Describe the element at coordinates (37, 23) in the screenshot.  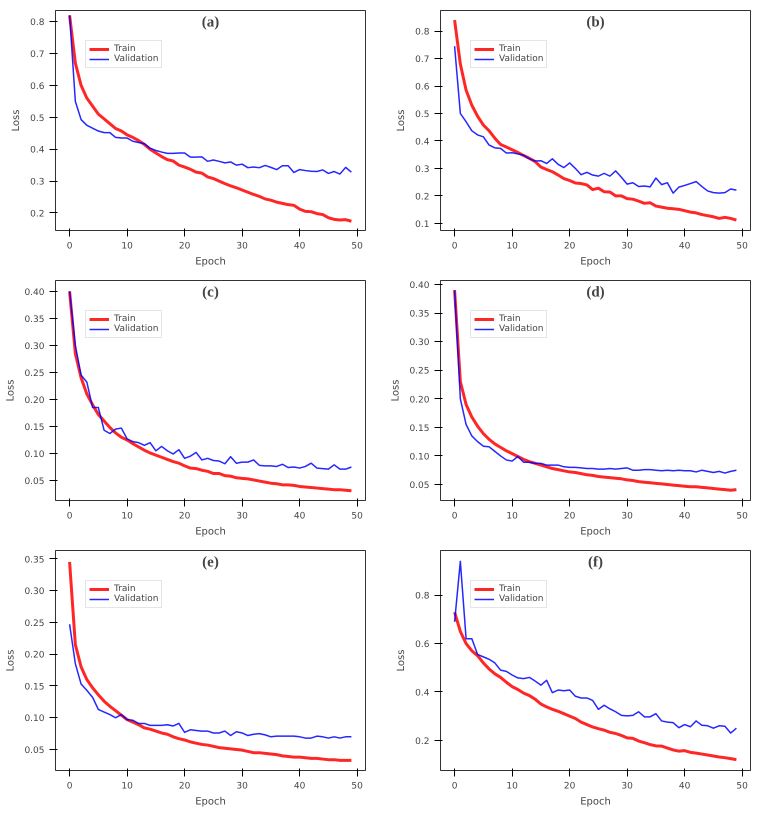
I see `y-tick-label: 0.8` at that location.